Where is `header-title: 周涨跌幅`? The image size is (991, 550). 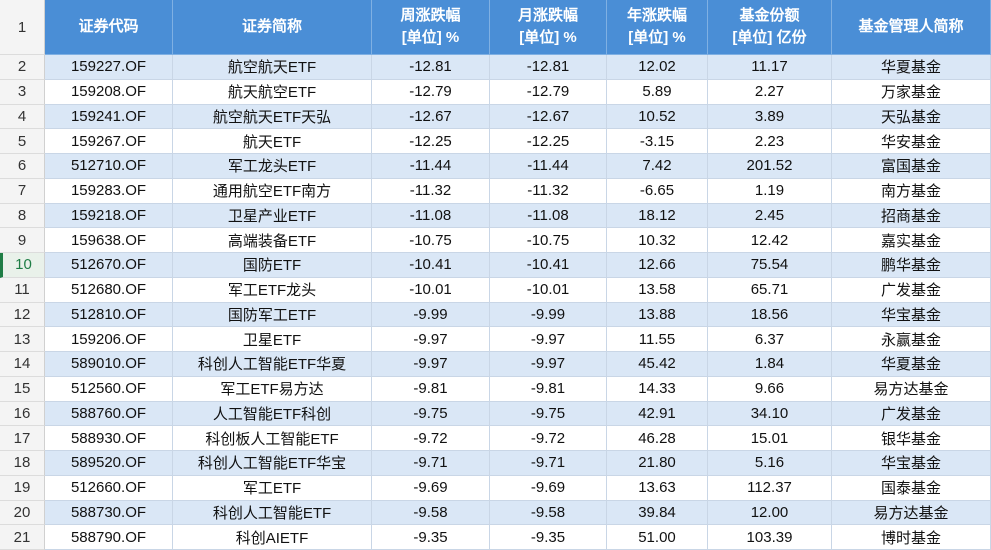 header-title: 周涨跌幅 is located at coordinates (430, 15).